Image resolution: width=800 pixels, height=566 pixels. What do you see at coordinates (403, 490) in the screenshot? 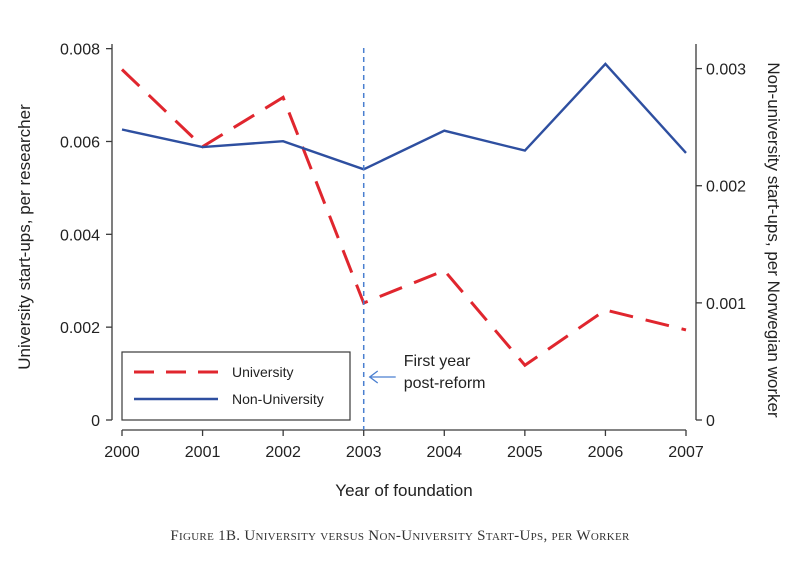
I see `x-axis-title: Year of foundation` at bounding box center [403, 490].